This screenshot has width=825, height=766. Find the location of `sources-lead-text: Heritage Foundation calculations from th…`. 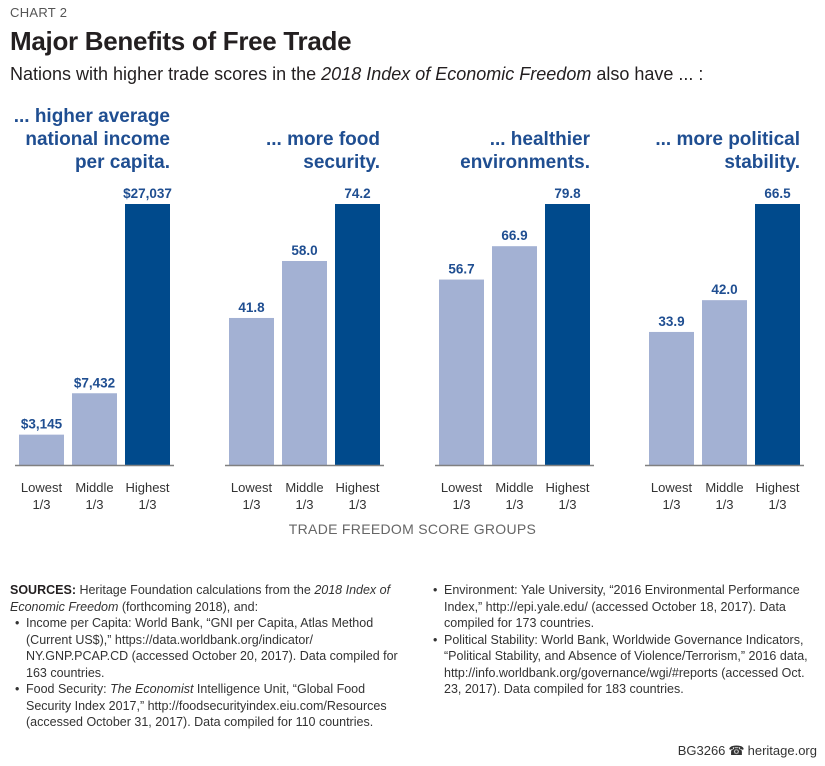

sources-lead-text: Heritage Foundation calculations from th… is located at coordinates (195, 590).